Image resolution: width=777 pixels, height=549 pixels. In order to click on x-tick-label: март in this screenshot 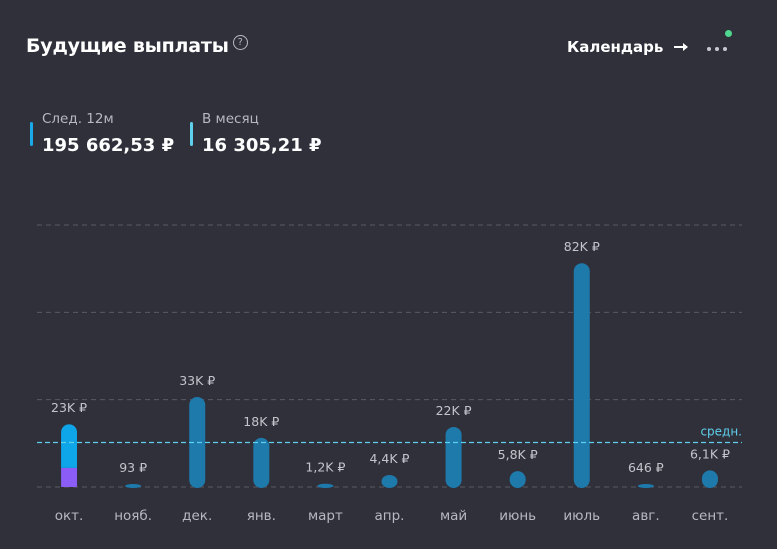, I will do `click(325, 516)`.